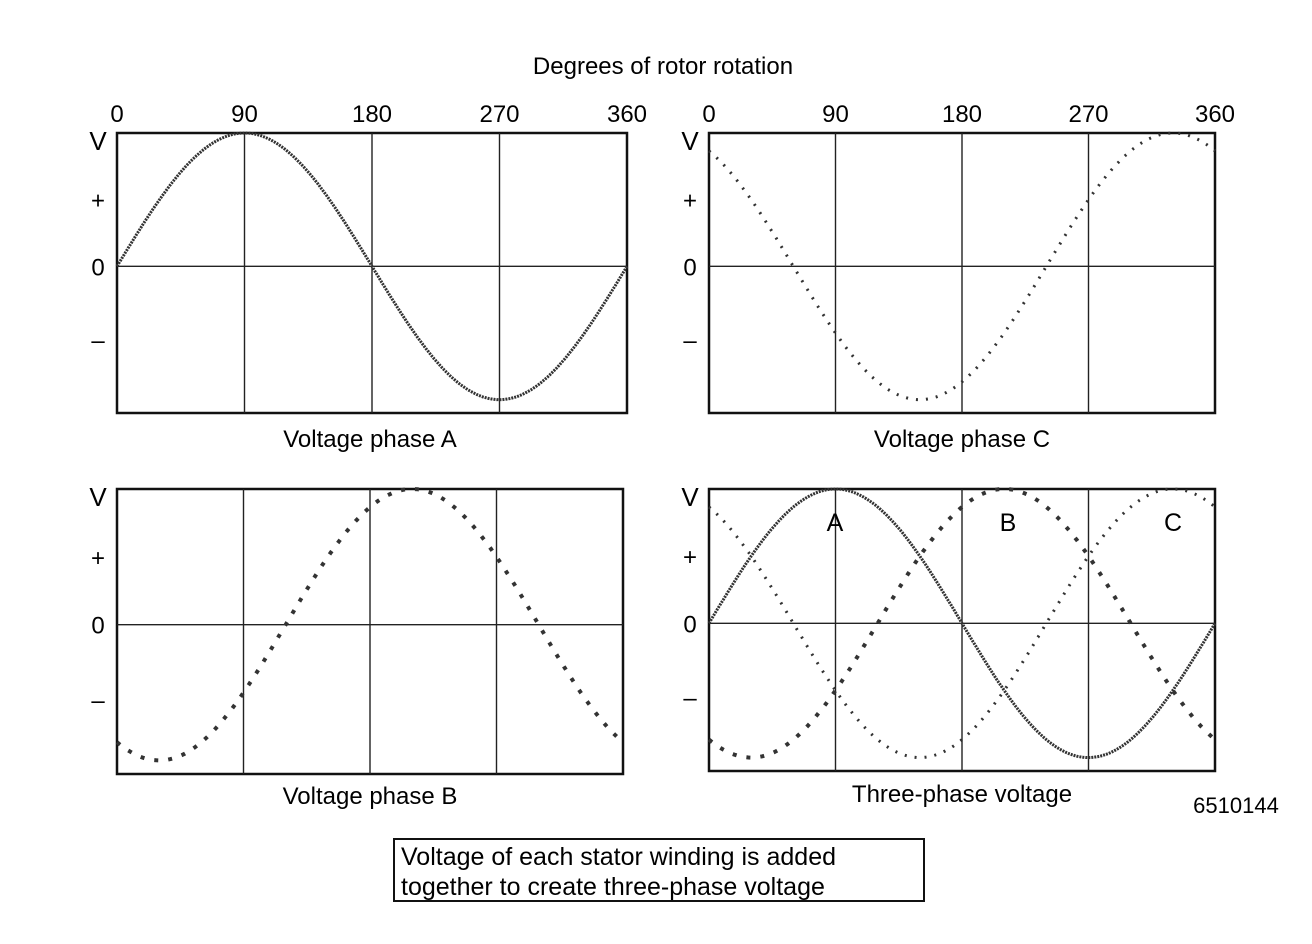 The image size is (1312, 944). What do you see at coordinates (663, 66) in the screenshot?
I see `axis-title: Degrees of rotor rotation` at bounding box center [663, 66].